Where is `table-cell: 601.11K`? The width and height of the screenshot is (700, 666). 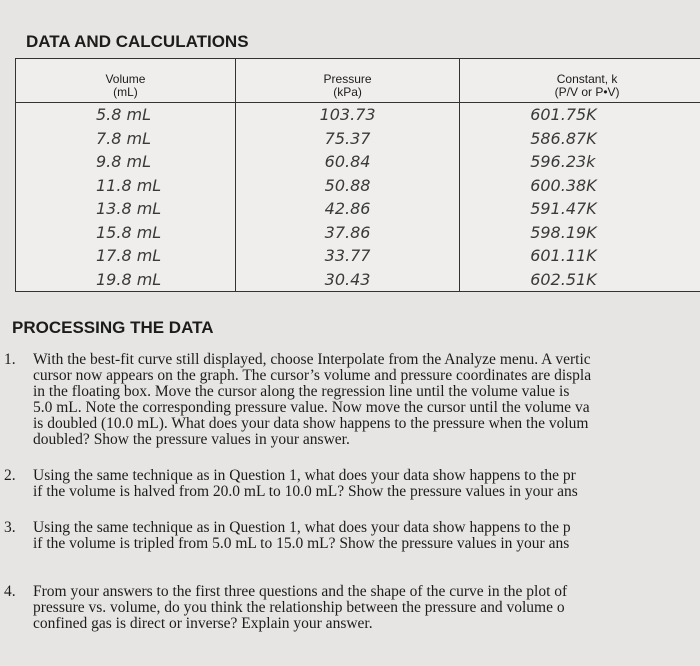
table-cell: 601.11K is located at coordinates (579, 256).